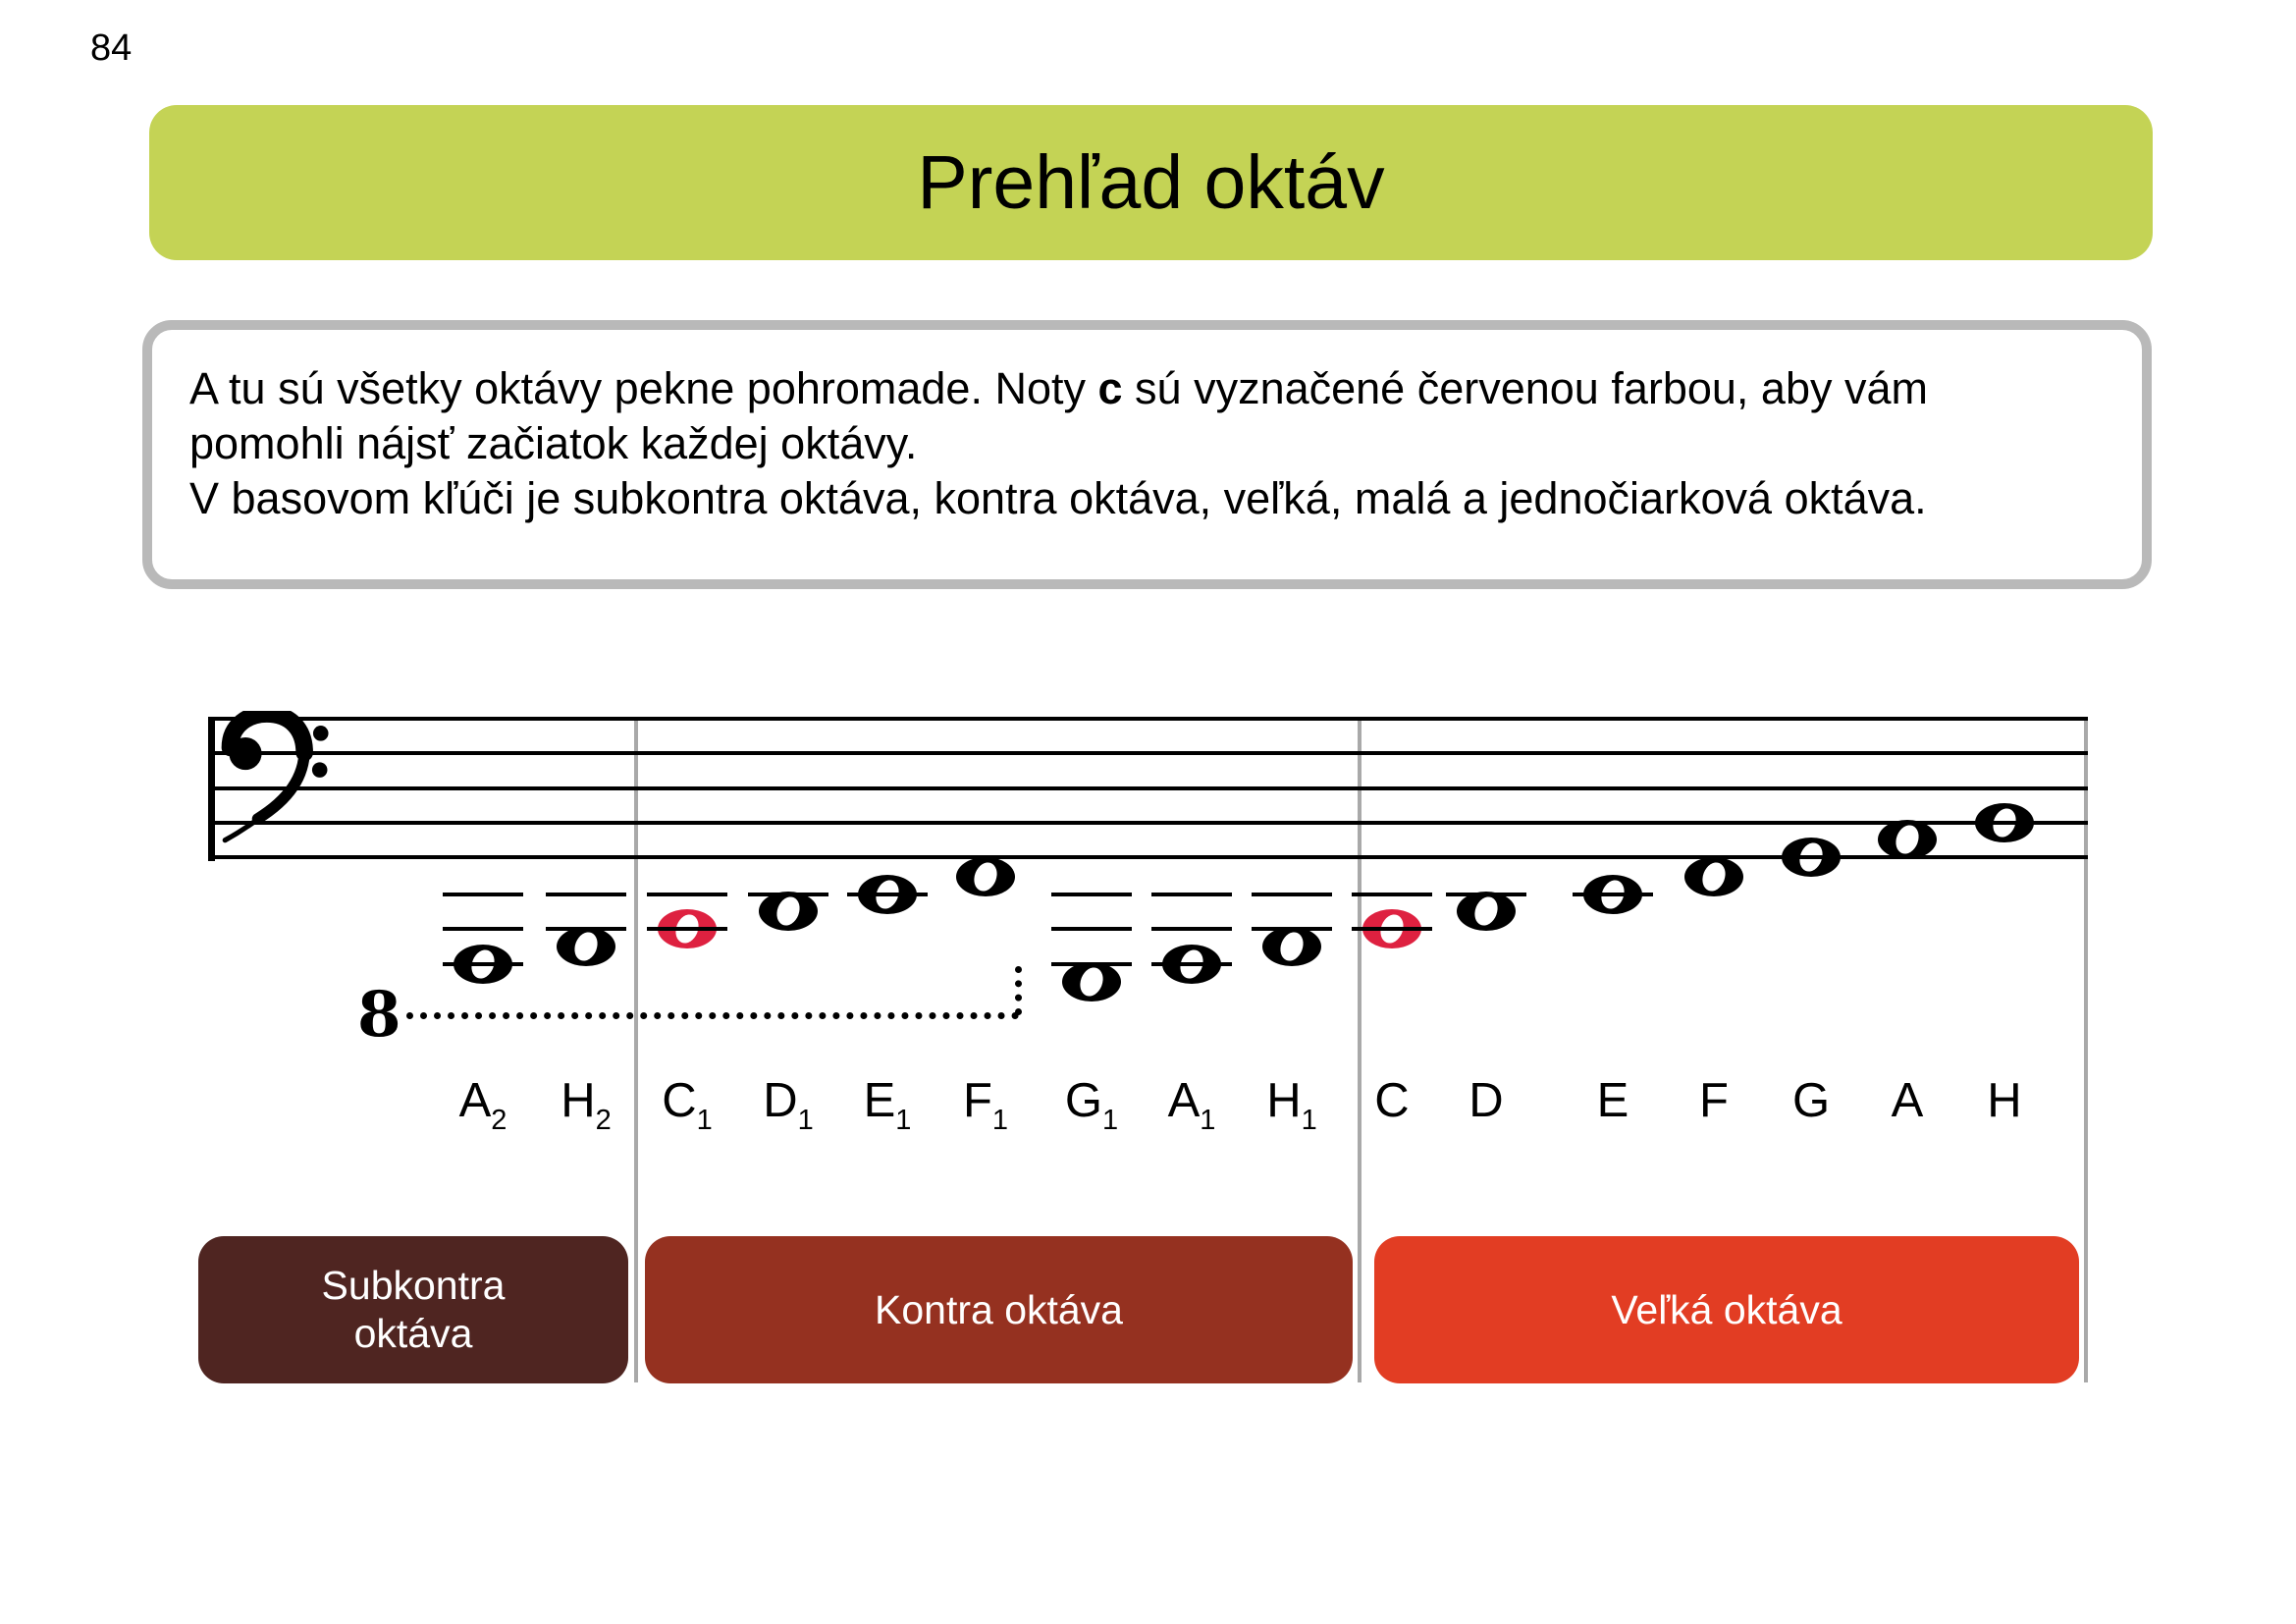  I want to click on note-label-G1: G1, so click(1091, 1105).